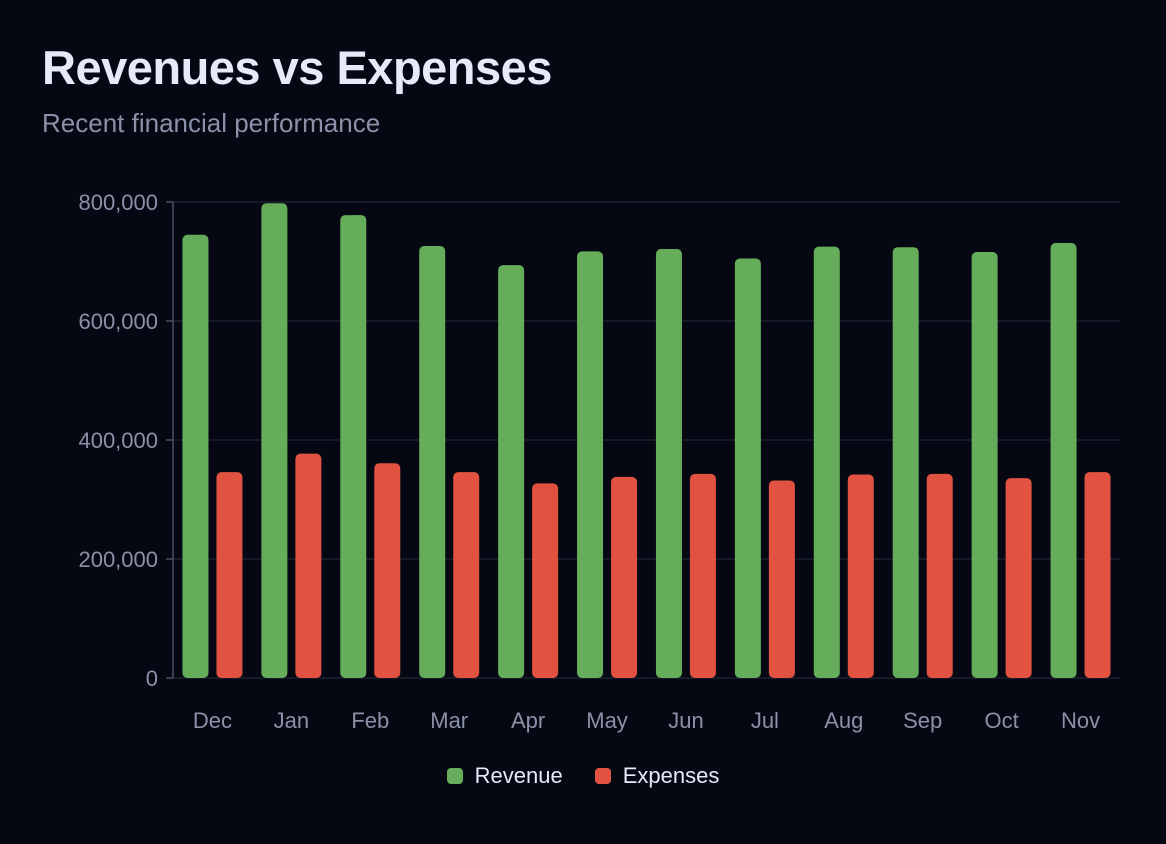 The width and height of the screenshot is (1166, 844). What do you see at coordinates (984, 465) in the screenshot?
I see `bar-revenue-oct` at bounding box center [984, 465].